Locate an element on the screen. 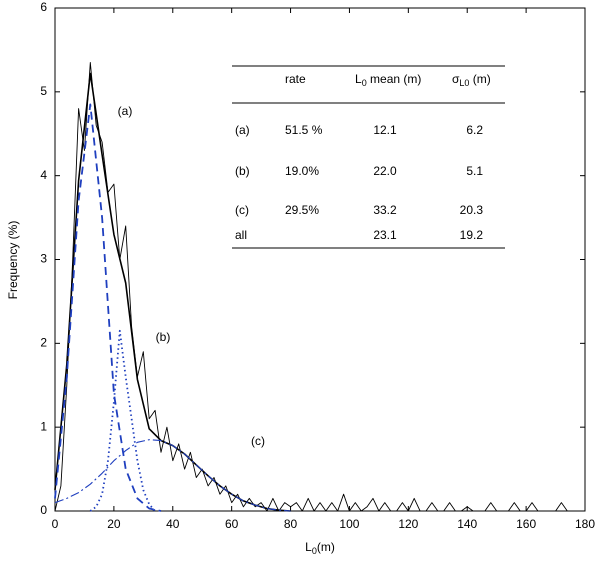 The height and width of the screenshot is (569, 600). header-part: rate is located at coordinates (295, 79).